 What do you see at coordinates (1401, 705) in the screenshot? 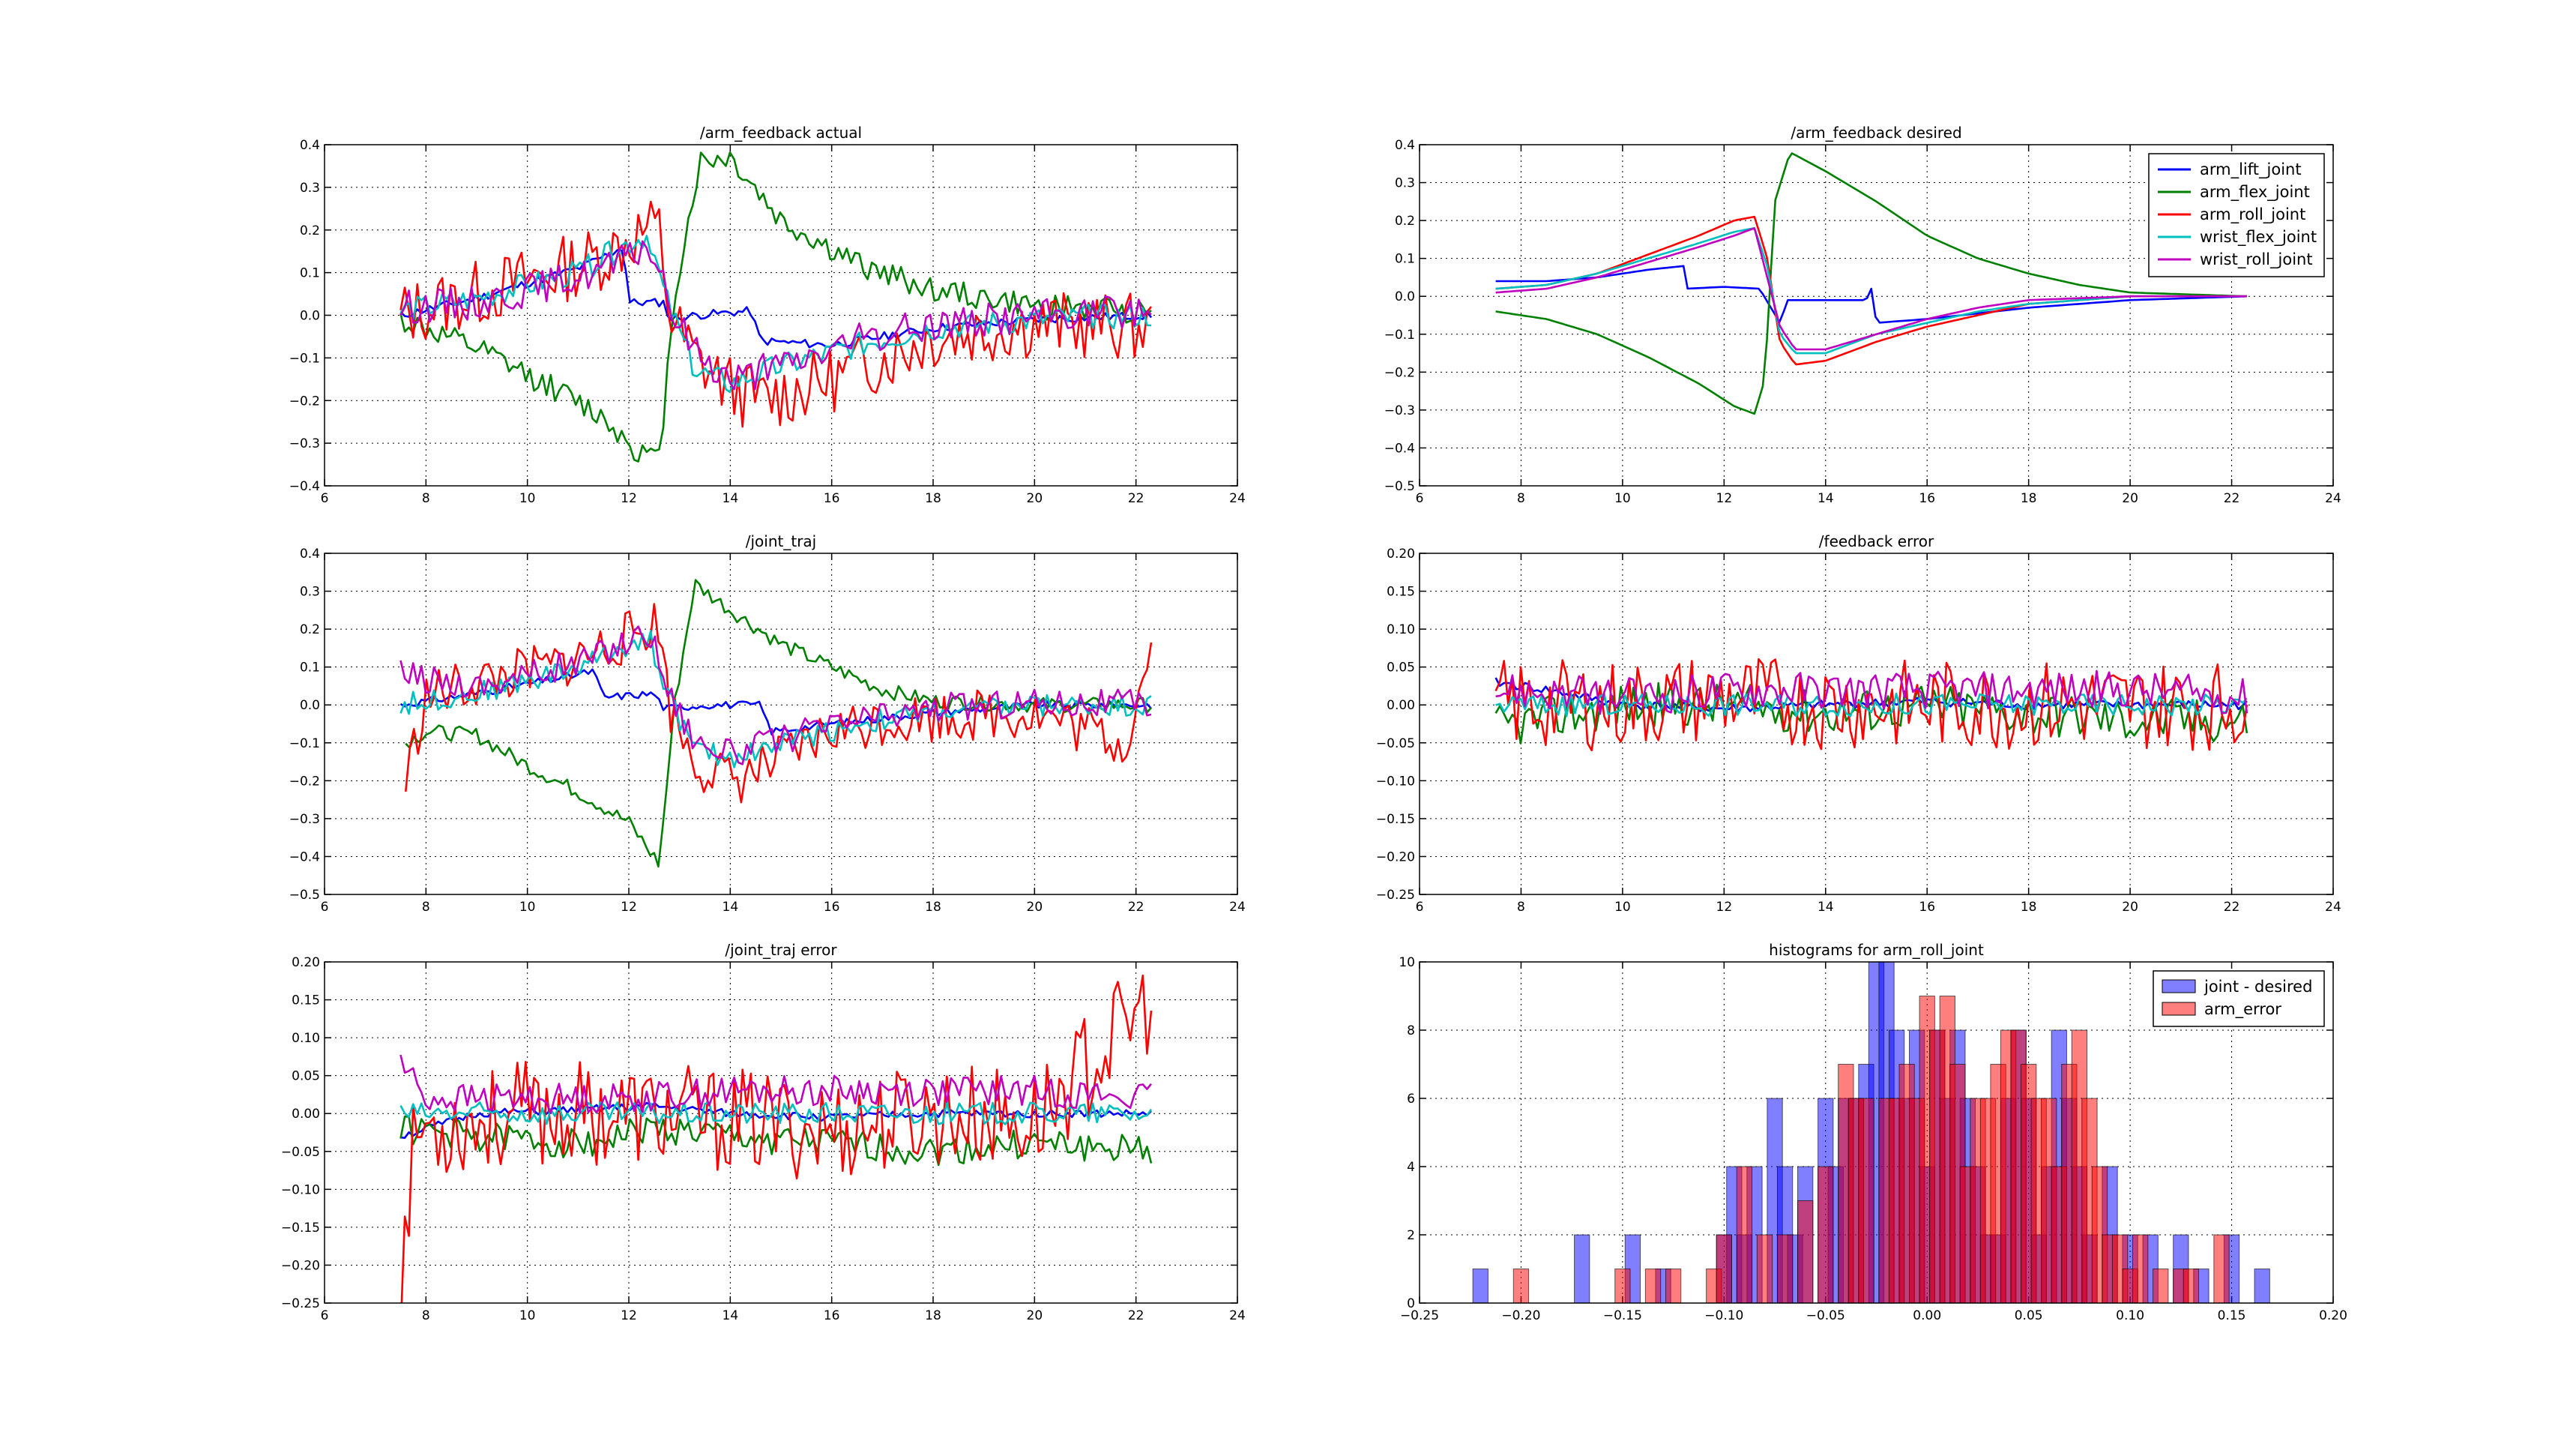
I see `y-tick-label: 0.00` at bounding box center [1401, 705].